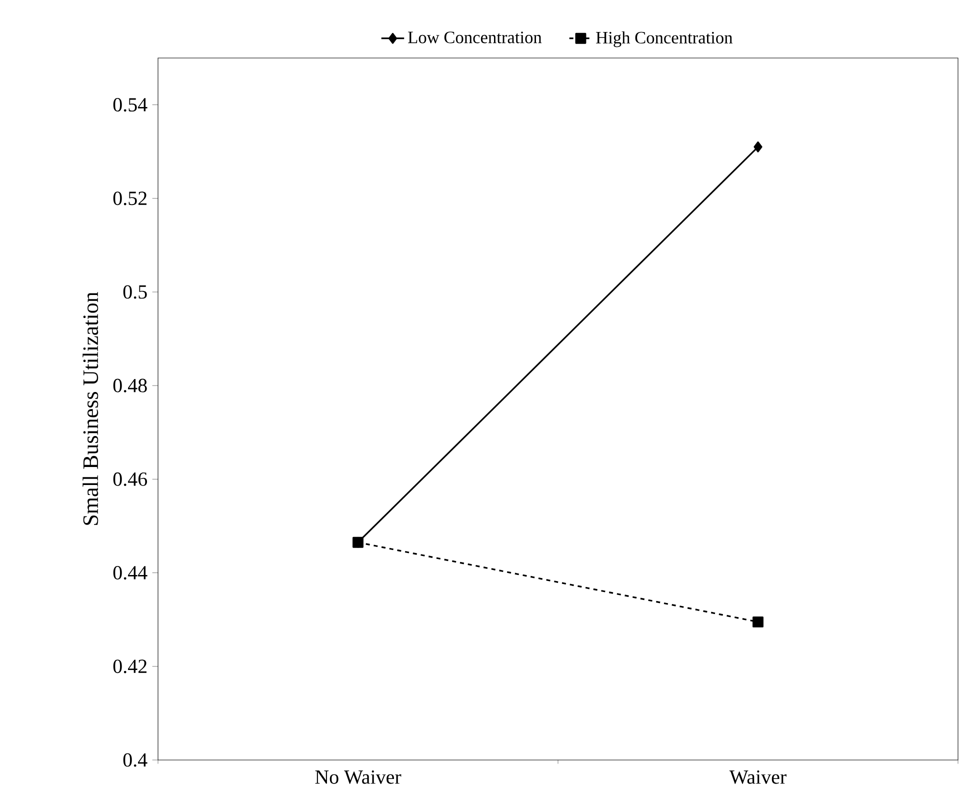  I want to click on legend-label: High Concentration, so click(664, 39).